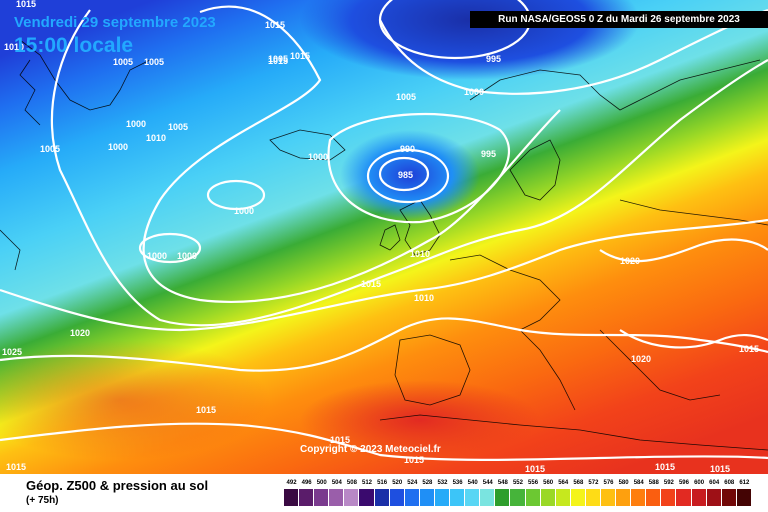  Describe the element at coordinates (397, 483) in the screenshot. I see `scale-tick-label: 520` at that location.